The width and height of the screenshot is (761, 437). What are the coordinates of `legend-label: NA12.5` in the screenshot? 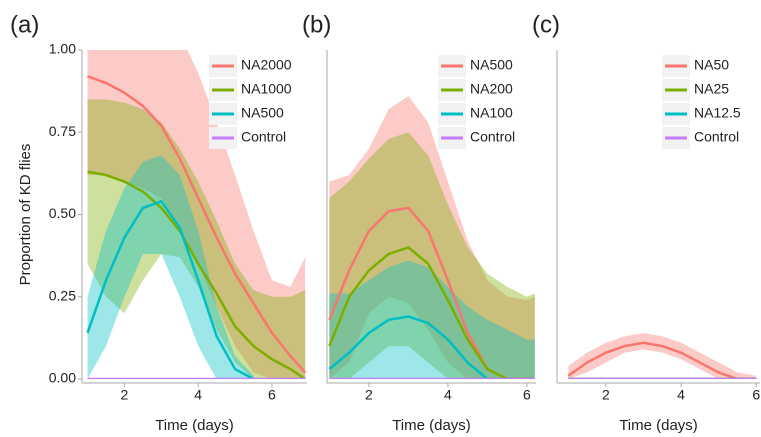 It's located at (717, 113).